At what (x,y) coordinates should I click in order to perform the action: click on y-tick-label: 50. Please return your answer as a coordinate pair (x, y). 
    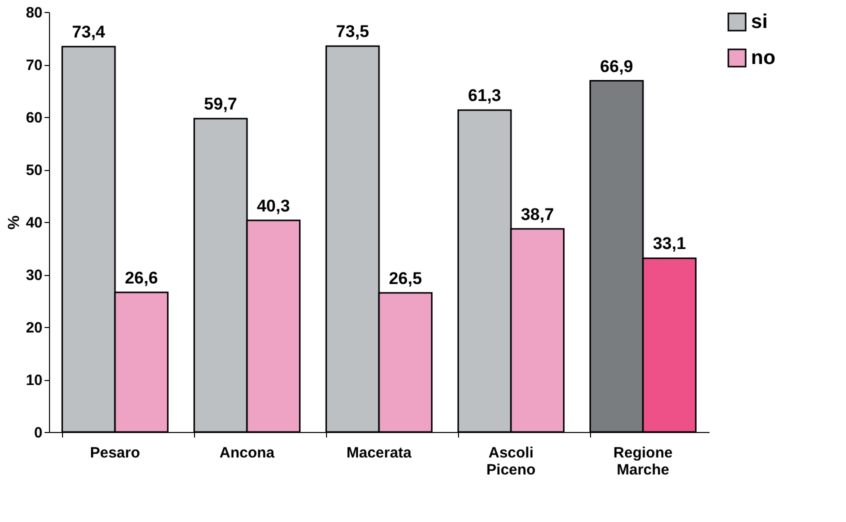
    Looking at the image, I should click on (34, 170).